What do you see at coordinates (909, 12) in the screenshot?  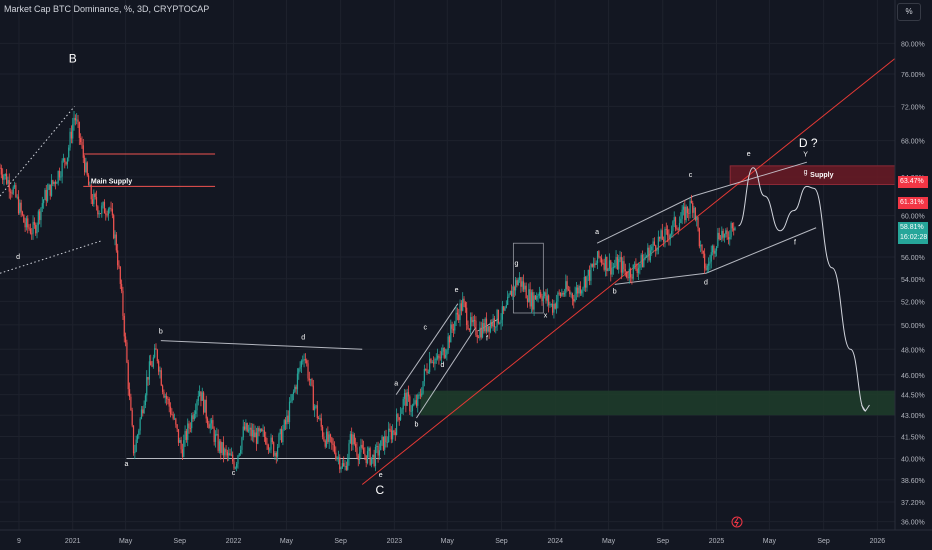 I see `percent-scale-button: %` at bounding box center [909, 12].